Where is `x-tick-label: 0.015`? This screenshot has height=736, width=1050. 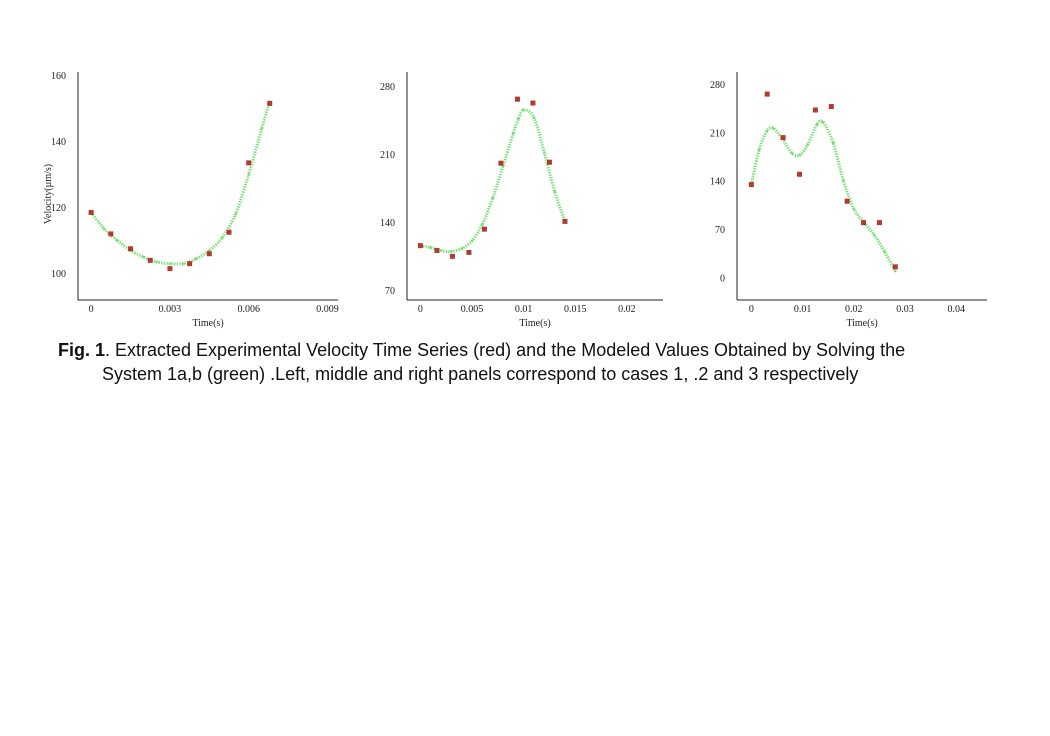 x-tick-label: 0.015 is located at coordinates (575, 309).